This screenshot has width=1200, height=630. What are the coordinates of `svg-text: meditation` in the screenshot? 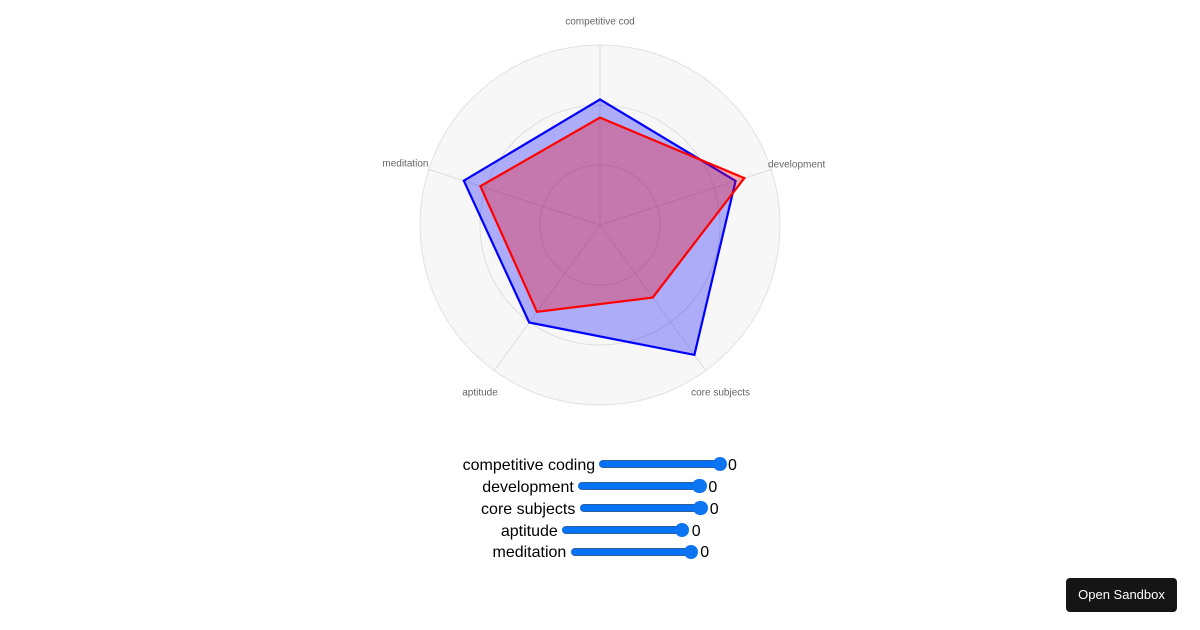 It's located at (405, 164).